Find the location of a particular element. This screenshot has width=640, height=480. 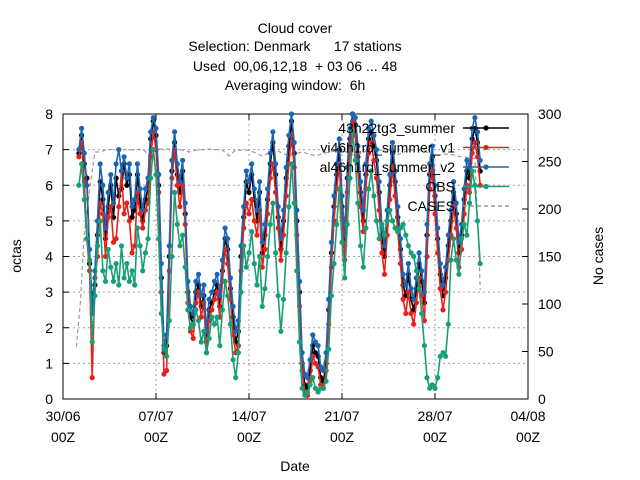

legend-label: CASES is located at coordinates (431, 206).